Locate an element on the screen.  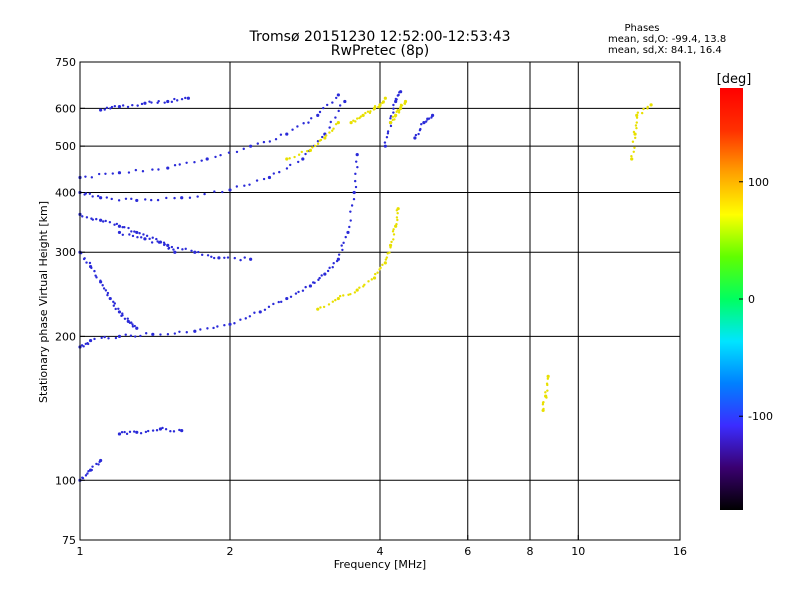
x-axis-label: Frequency [MHz] is located at coordinates (380, 564).